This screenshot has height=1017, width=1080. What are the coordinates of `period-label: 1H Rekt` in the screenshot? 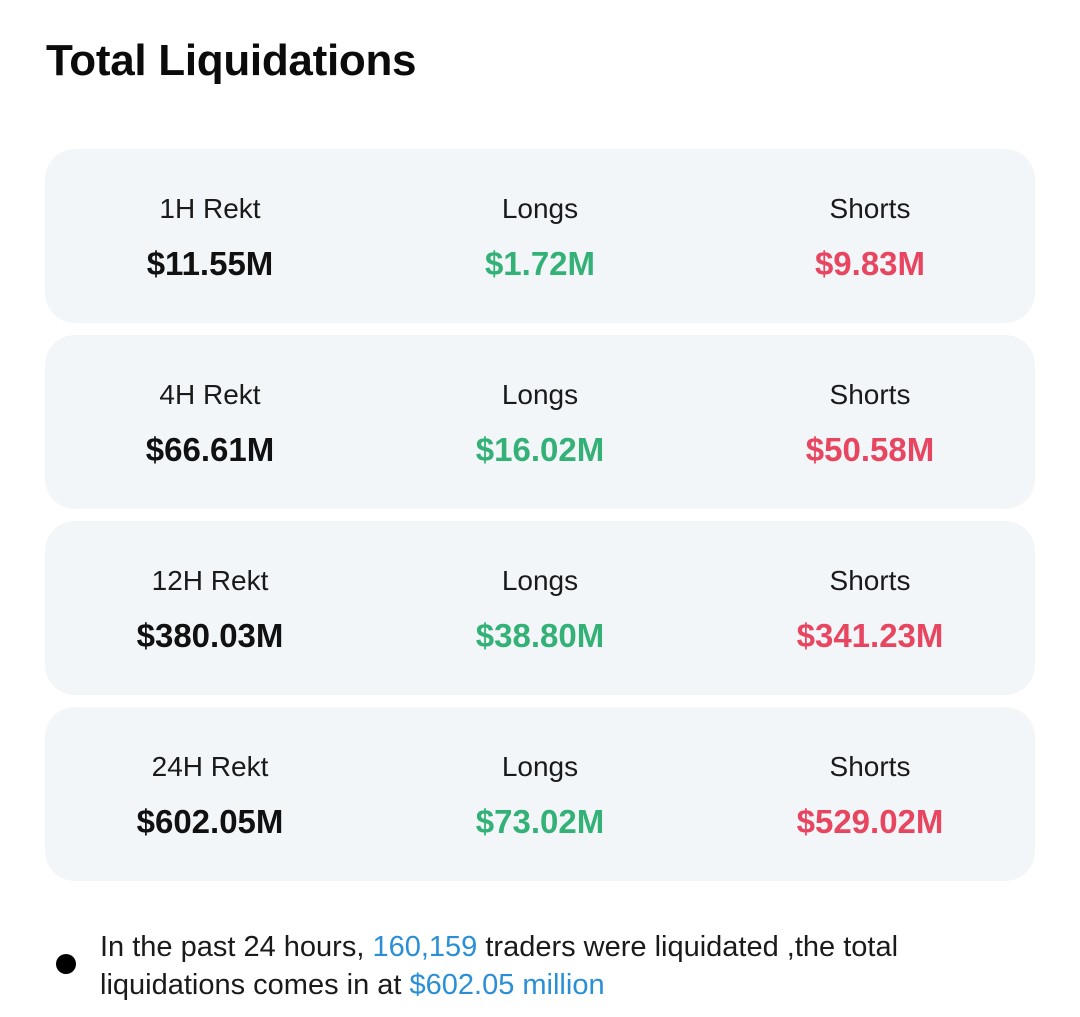 It's located at (210, 208).